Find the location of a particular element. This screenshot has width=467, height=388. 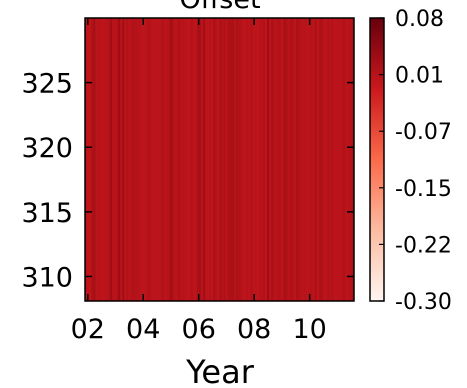

y-tick-label: 315 is located at coordinates (47, 213).